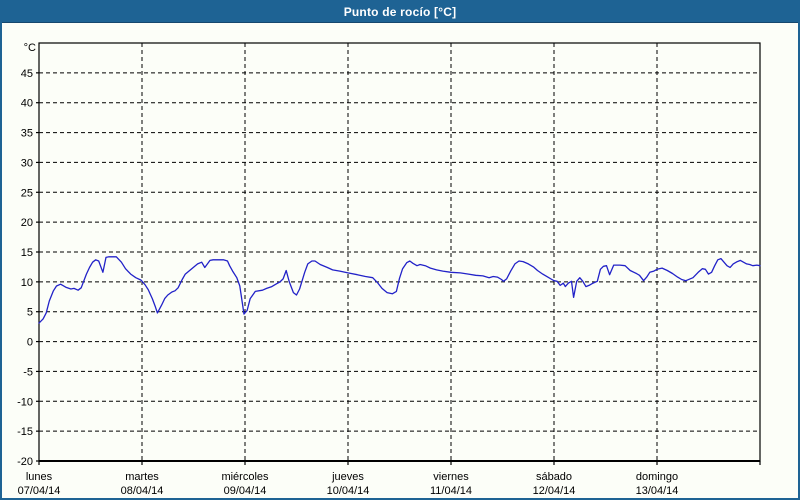 This screenshot has height=500, width=800. Describe the element at coordinates (25, 402) in the screenshot. I see `y-tick-label: -10` at that location.